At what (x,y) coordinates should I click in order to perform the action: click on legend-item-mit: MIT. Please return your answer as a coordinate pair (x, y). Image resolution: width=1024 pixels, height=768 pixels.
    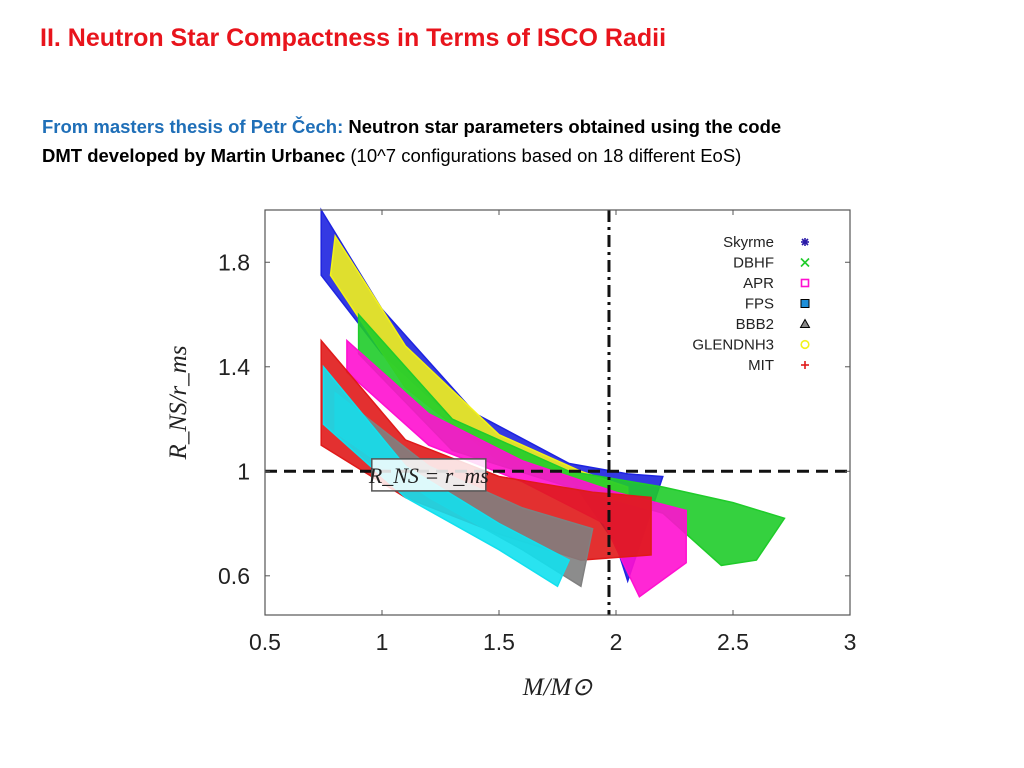
    Looking at the image, I should click on (778, 365).